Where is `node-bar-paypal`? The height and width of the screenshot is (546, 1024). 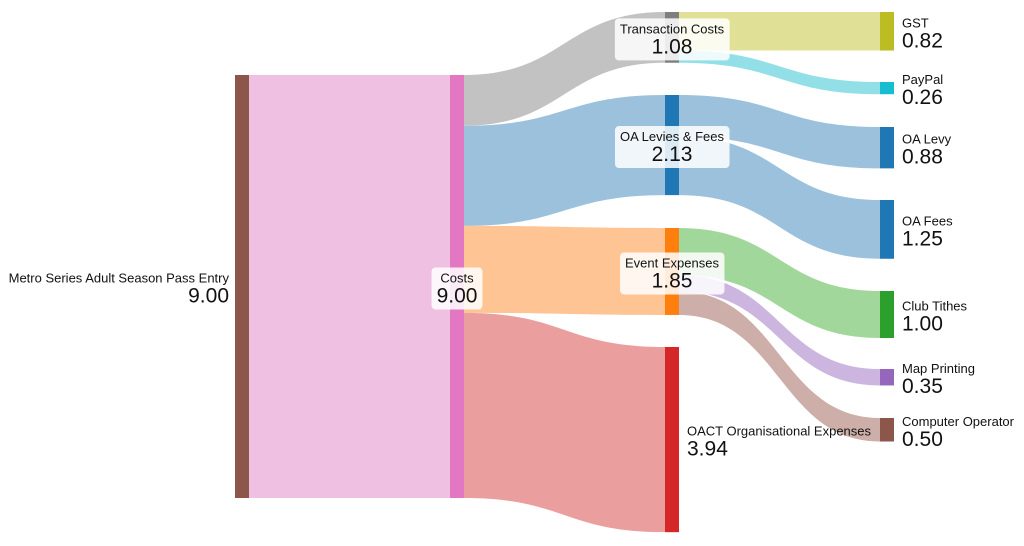
node-bar-paypal is located at coordinates (887, 88).